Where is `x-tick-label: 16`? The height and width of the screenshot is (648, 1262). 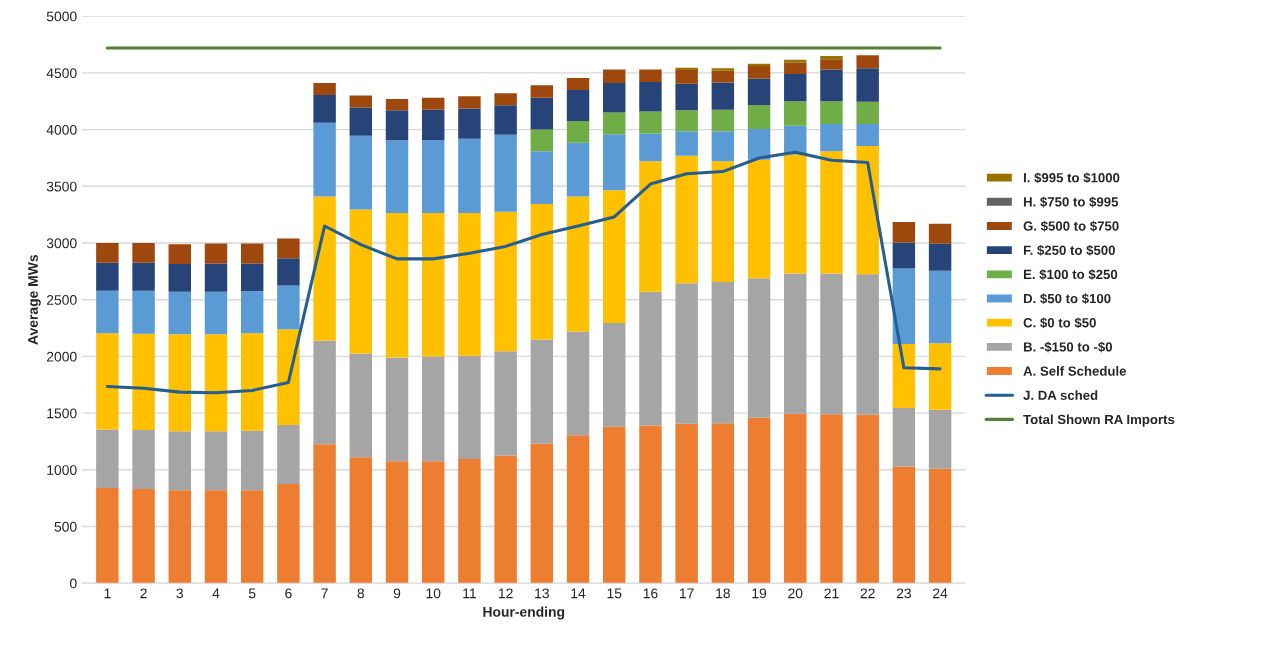
x-tick-label: 16 is located at coordinates (650, 593).